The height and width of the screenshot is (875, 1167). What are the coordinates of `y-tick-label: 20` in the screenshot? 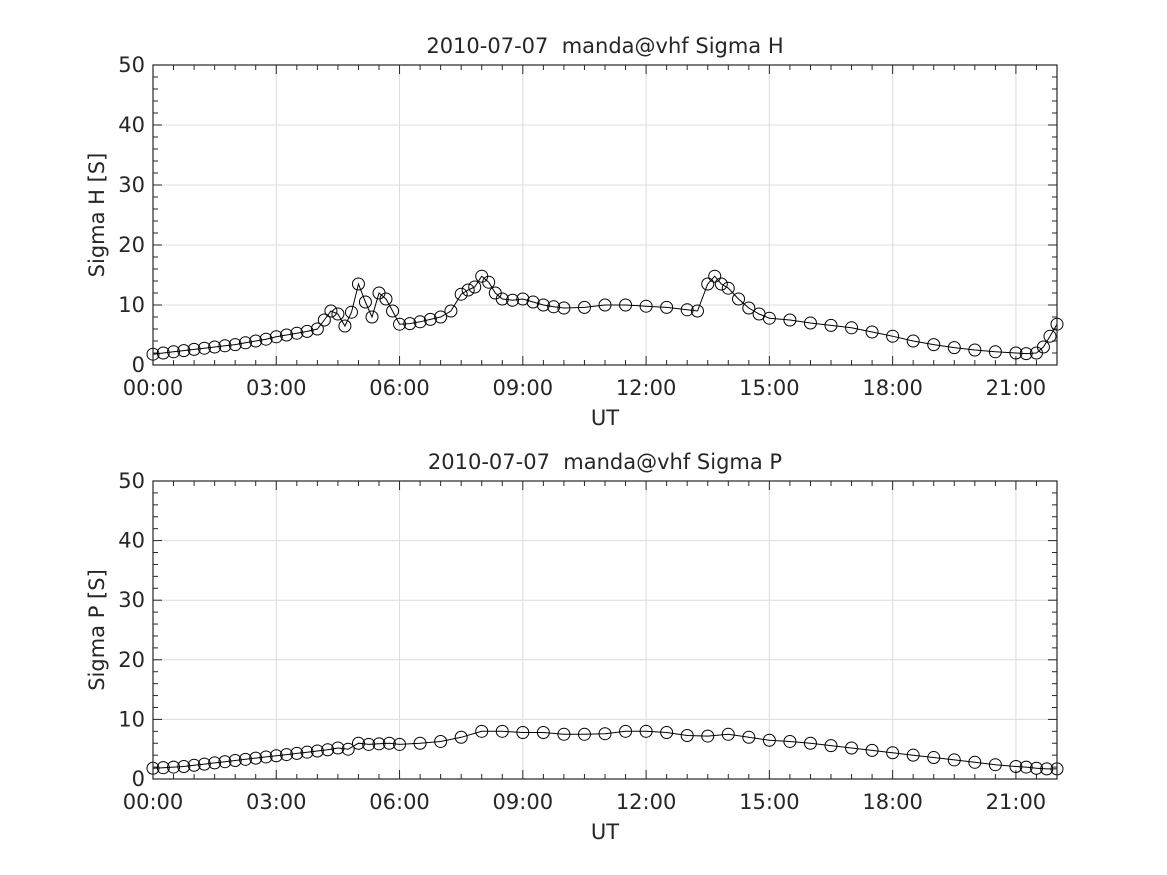 It's located at (131, 660).